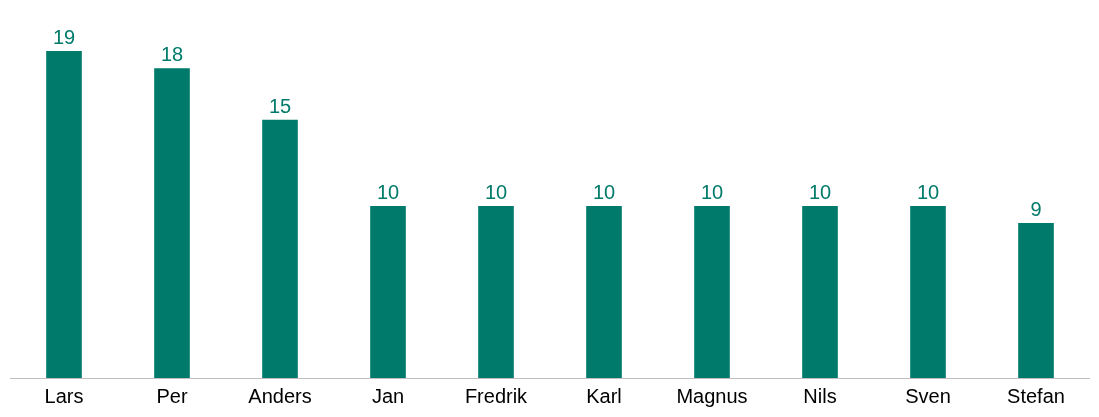 The height and width of the screenshot is (417, 1099). I want to click on x-tick-label: Anders, so click(280, 396).